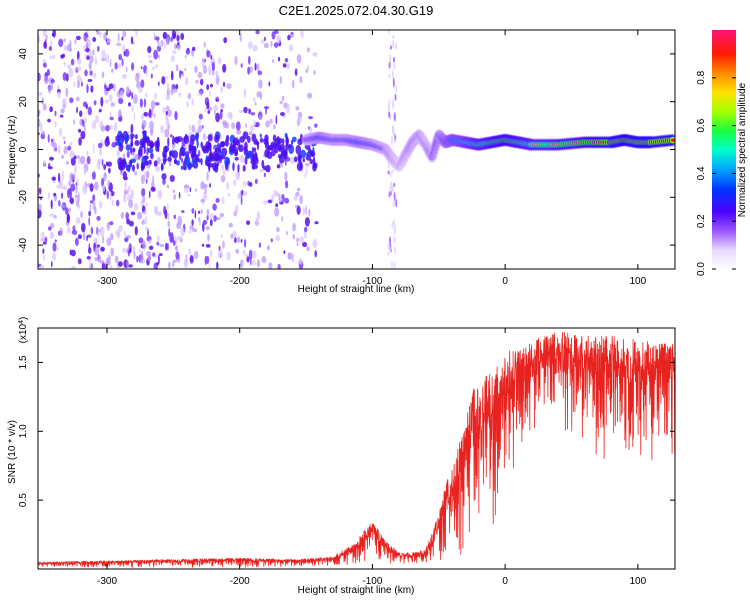 This screenshot has height=600, width=750. What do you see at coordinates (12, 452) in the screenshot?
I see `snr-y-axis-label: SNR (10 * v/v)` at bounding box center [12, 452].